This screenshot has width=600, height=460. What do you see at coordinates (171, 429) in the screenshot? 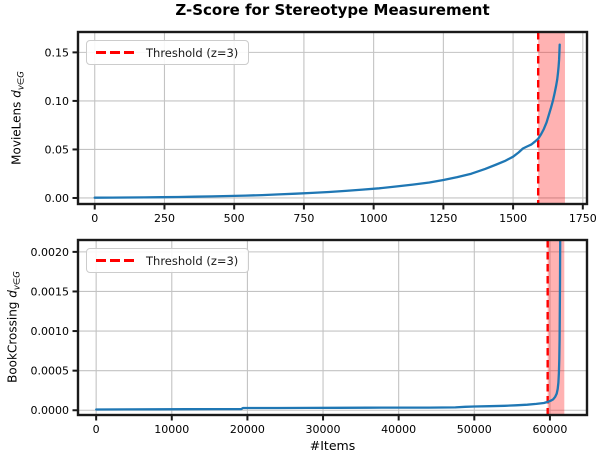
I see `x-tick-label: 10000` at bounding box center [171, 429].